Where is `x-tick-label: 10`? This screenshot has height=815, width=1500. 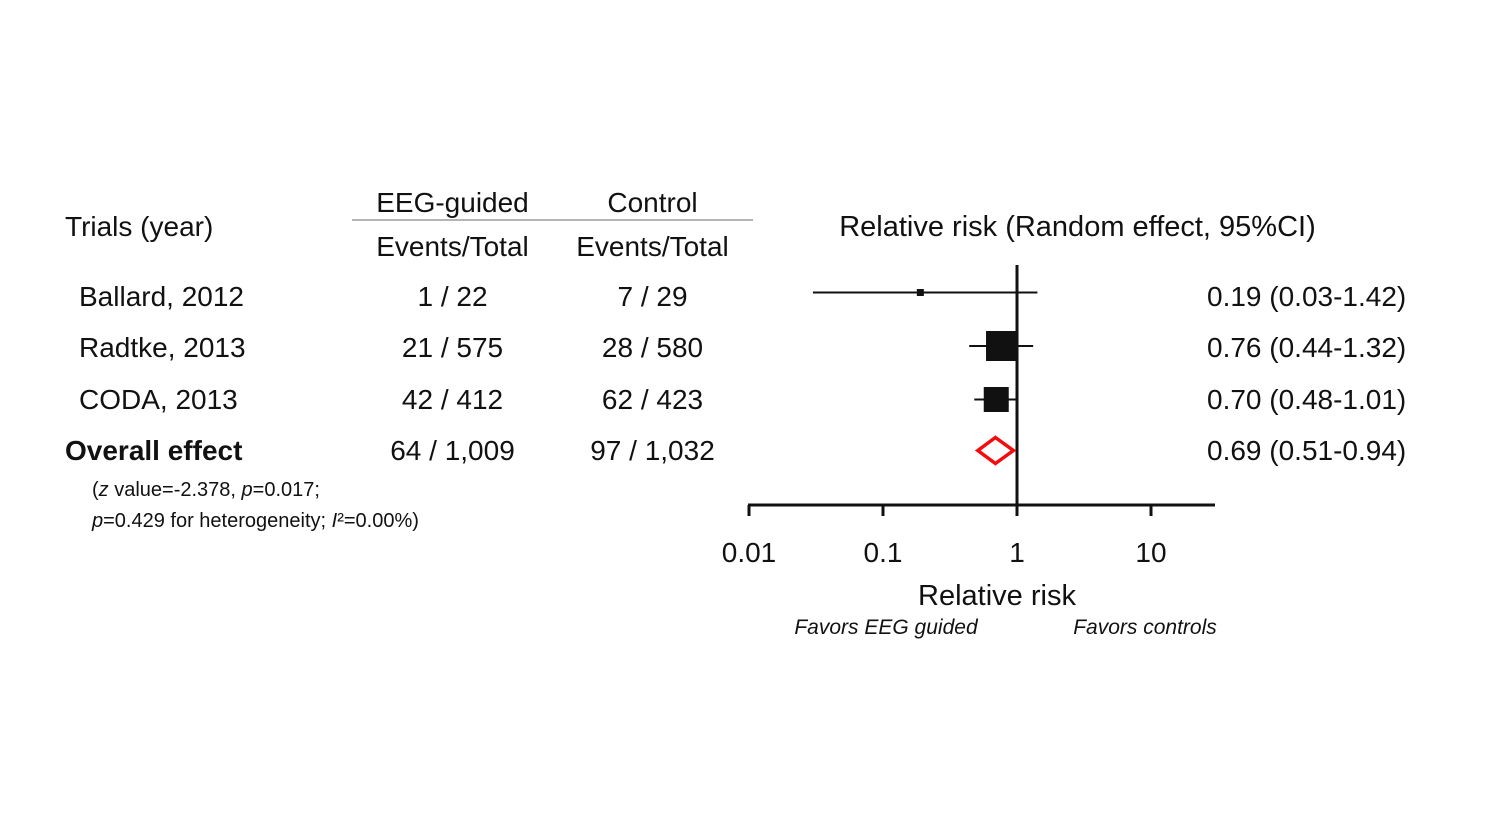
x-tick-label: 10 is located at coordinates (1151, 552).